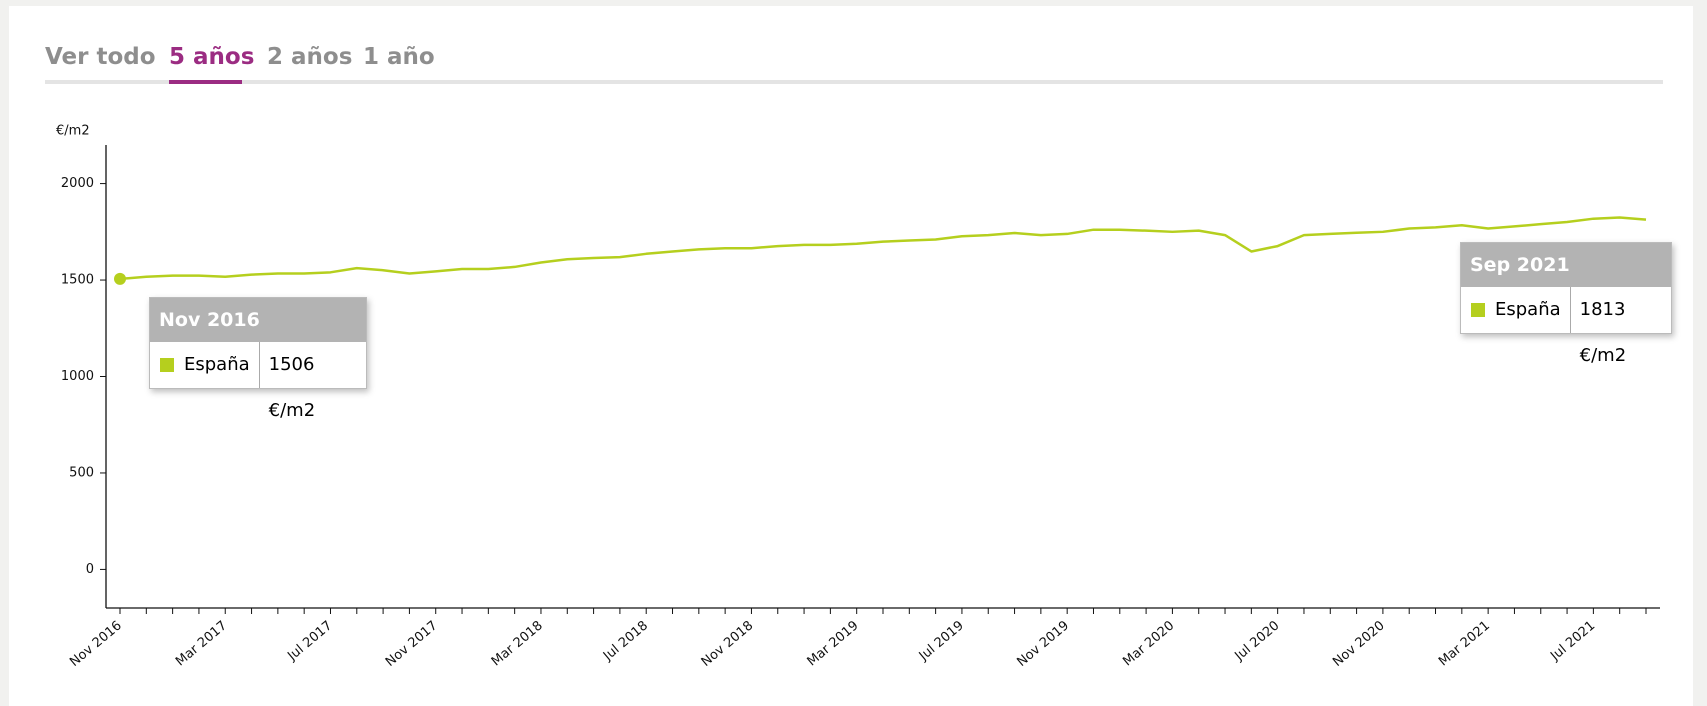 The width and height of the screenshot is (1707, 706). I want to click on x-tick-label: Jul 2019, so click(941, 641).